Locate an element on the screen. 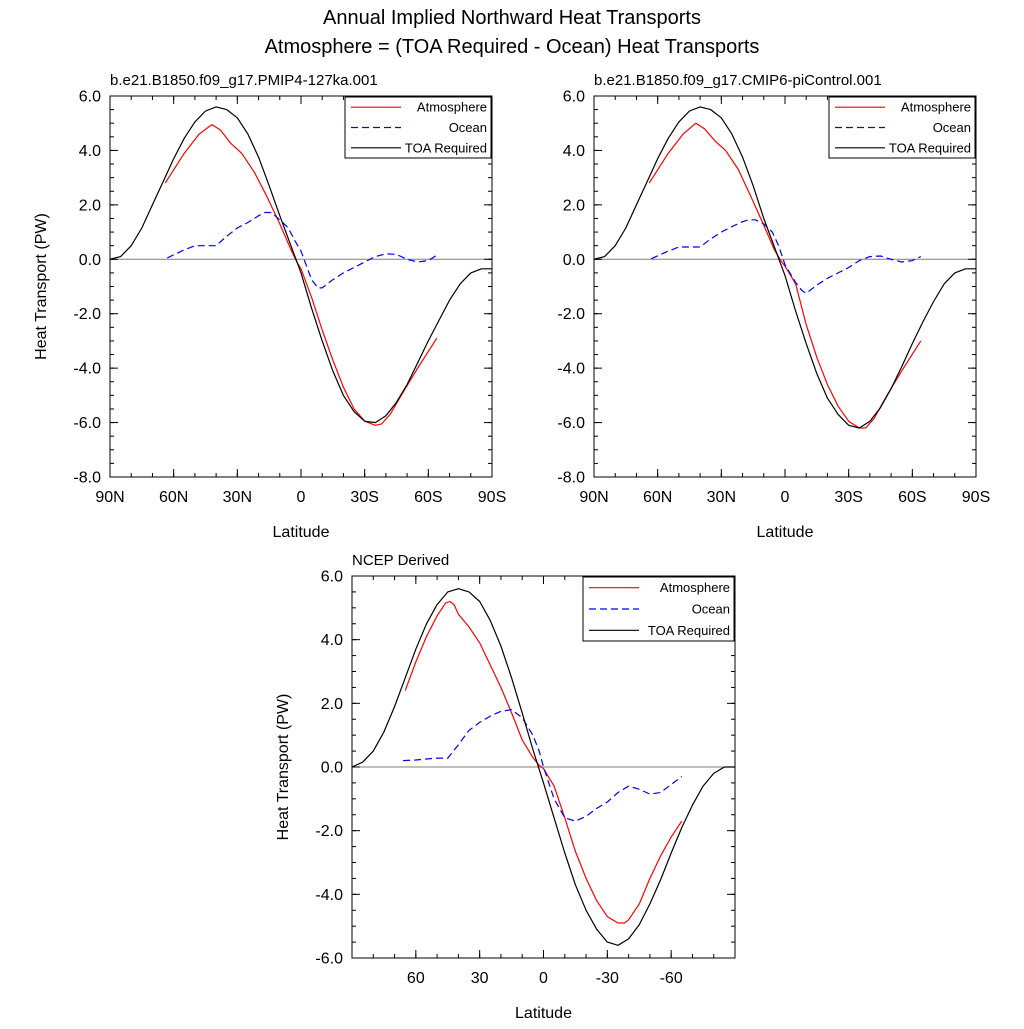 The width and height of the screenshot is (1024, 1029). chart-title: NCEP Derived is located at coordinates (400, 560).